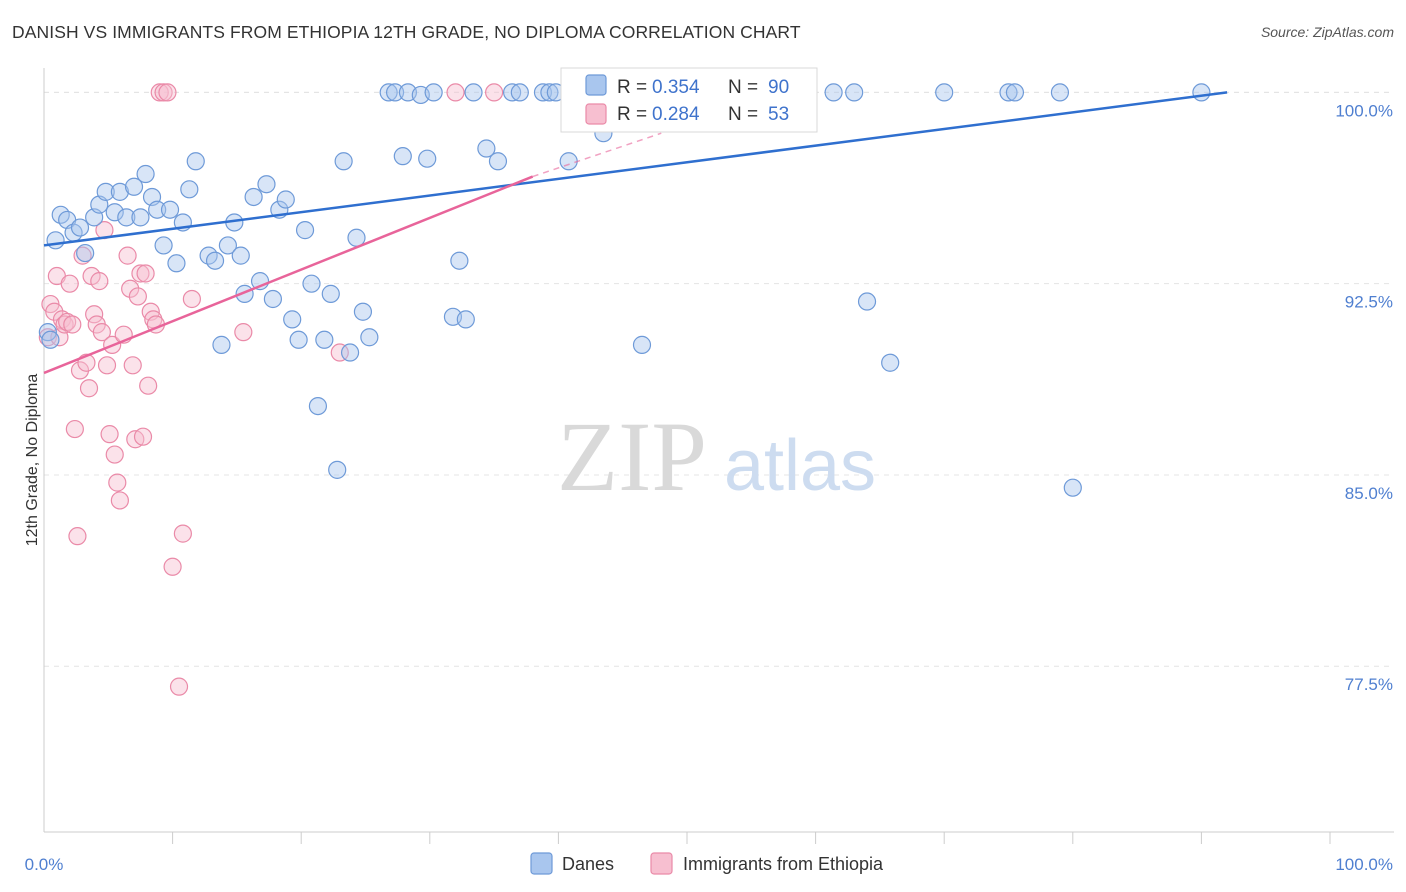  I want to click on bottom-legend-danes: Danes, so click(588, 864).